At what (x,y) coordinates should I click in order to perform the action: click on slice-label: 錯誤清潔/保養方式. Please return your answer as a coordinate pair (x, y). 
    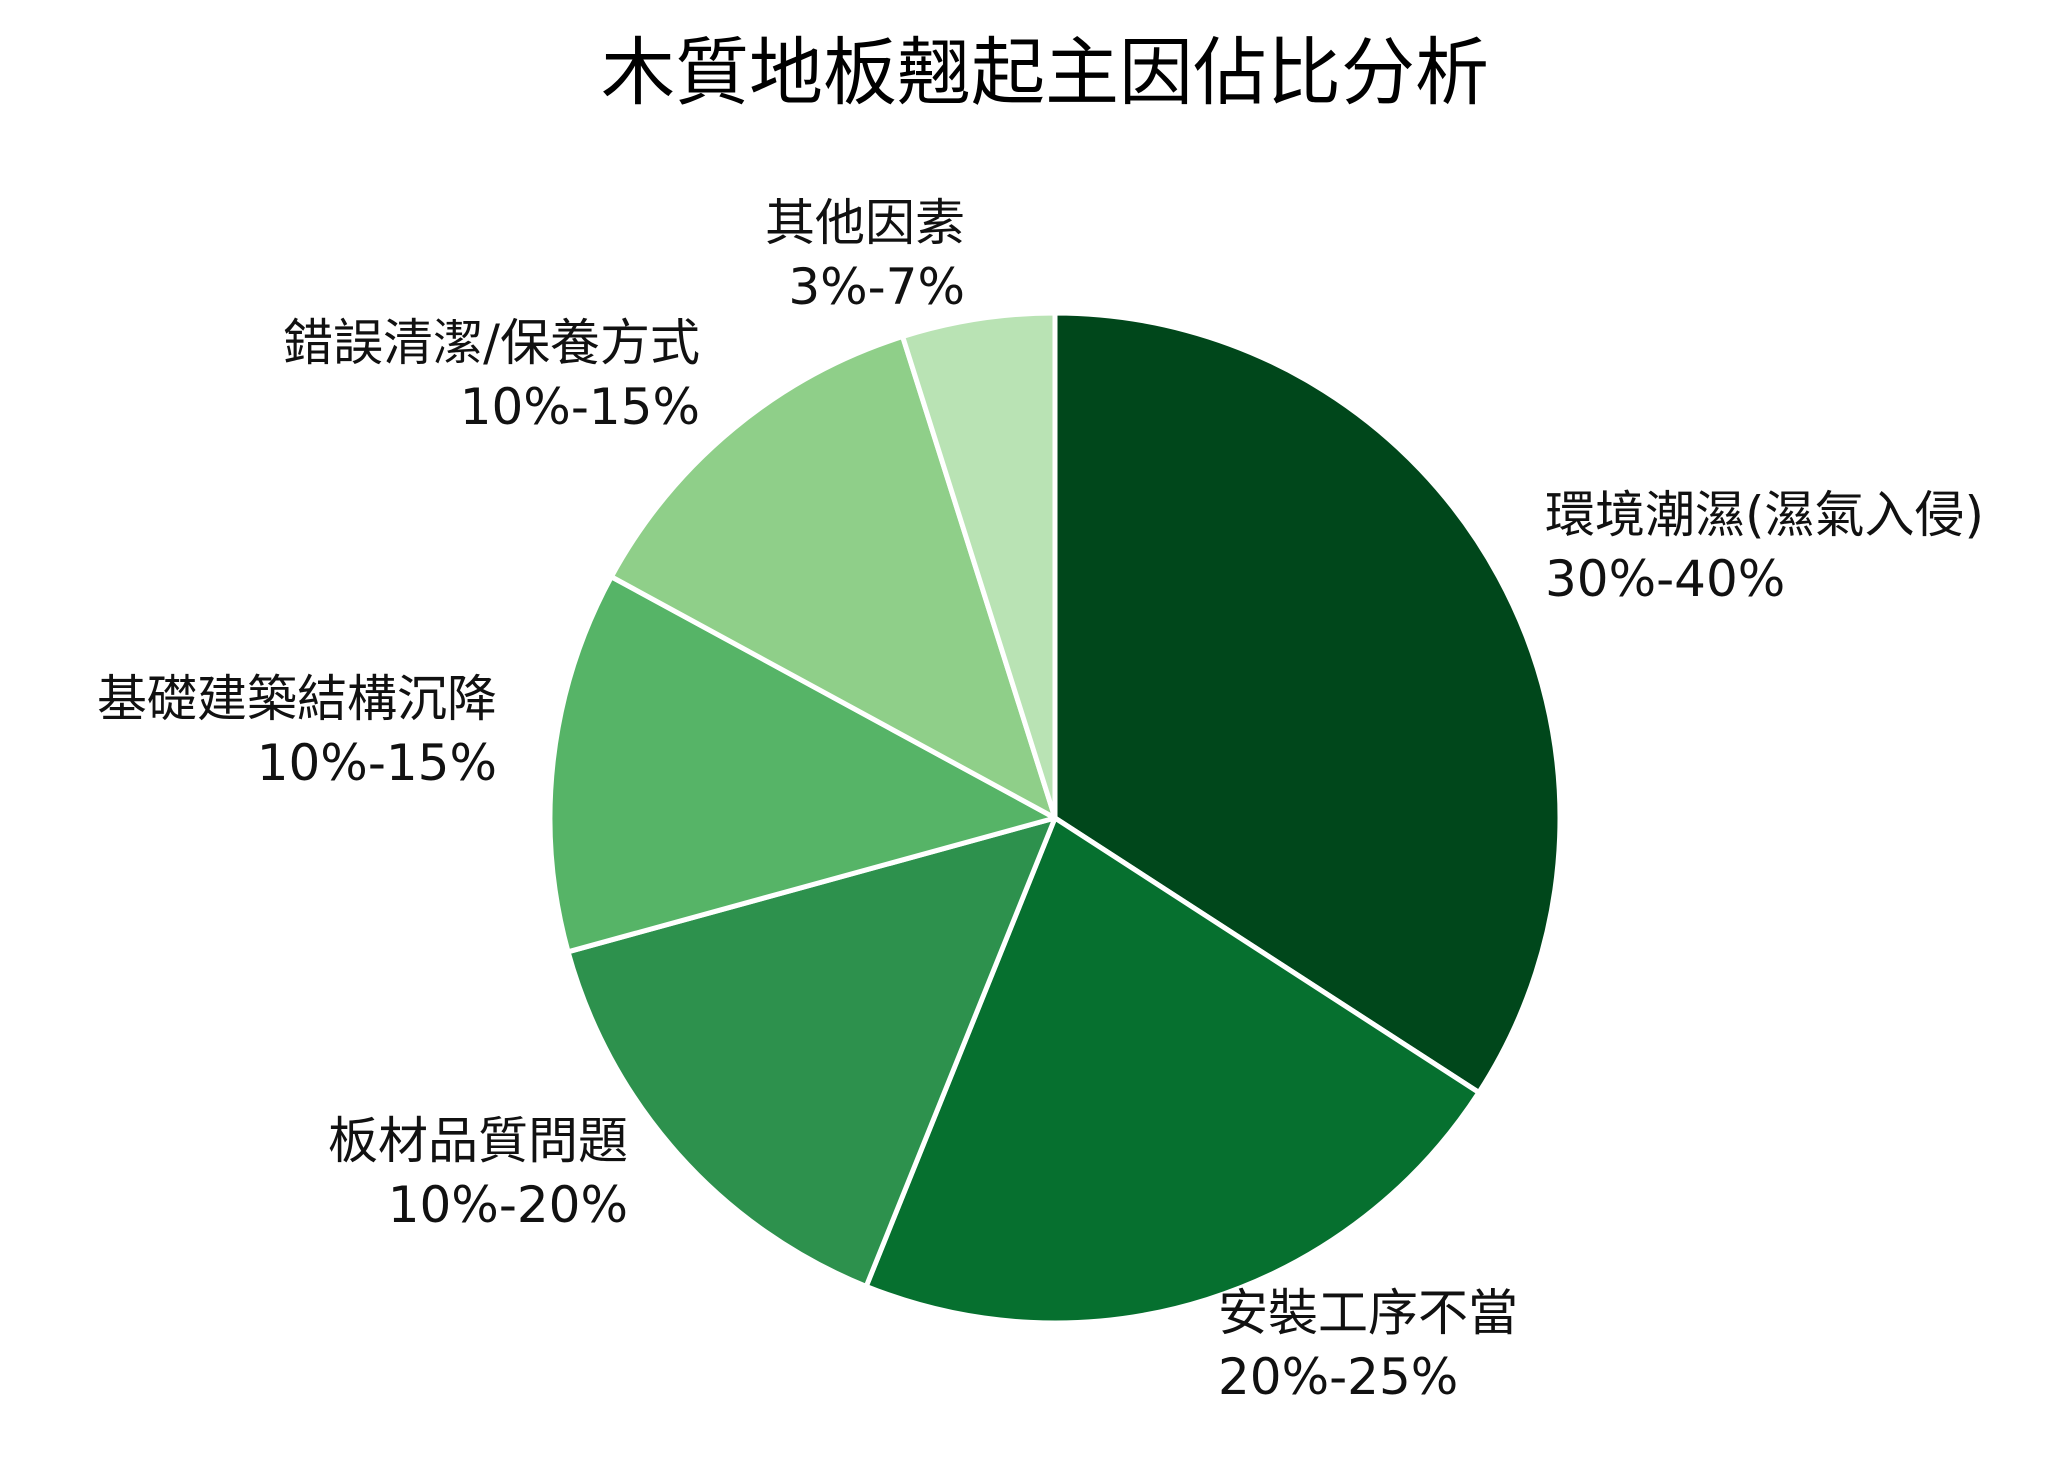
    Looking at the image, I should click on (491, 343).